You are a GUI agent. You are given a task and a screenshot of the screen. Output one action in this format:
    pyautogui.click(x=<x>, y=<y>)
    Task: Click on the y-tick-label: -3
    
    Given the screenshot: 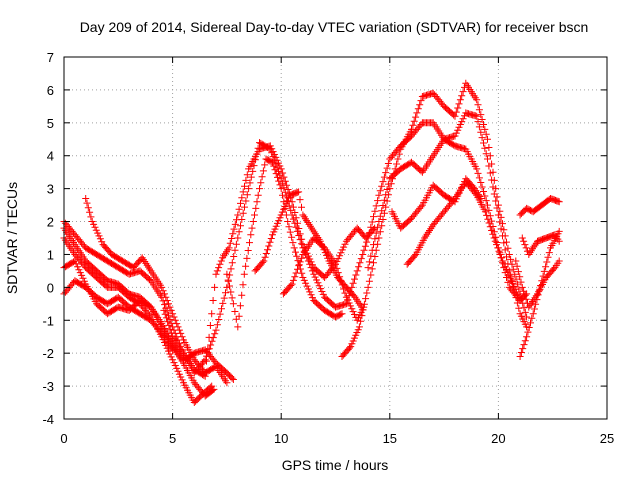 What is the action you would take?
    pyautogui.click(x=48, y=386)
    